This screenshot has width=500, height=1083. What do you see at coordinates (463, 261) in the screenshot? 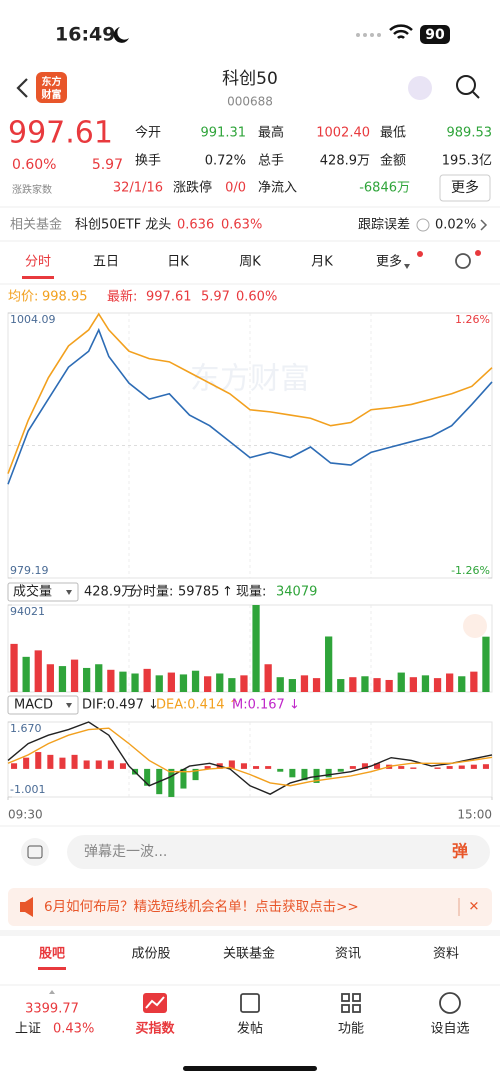
I see `settings-icon` at bounding box center [463, 261].